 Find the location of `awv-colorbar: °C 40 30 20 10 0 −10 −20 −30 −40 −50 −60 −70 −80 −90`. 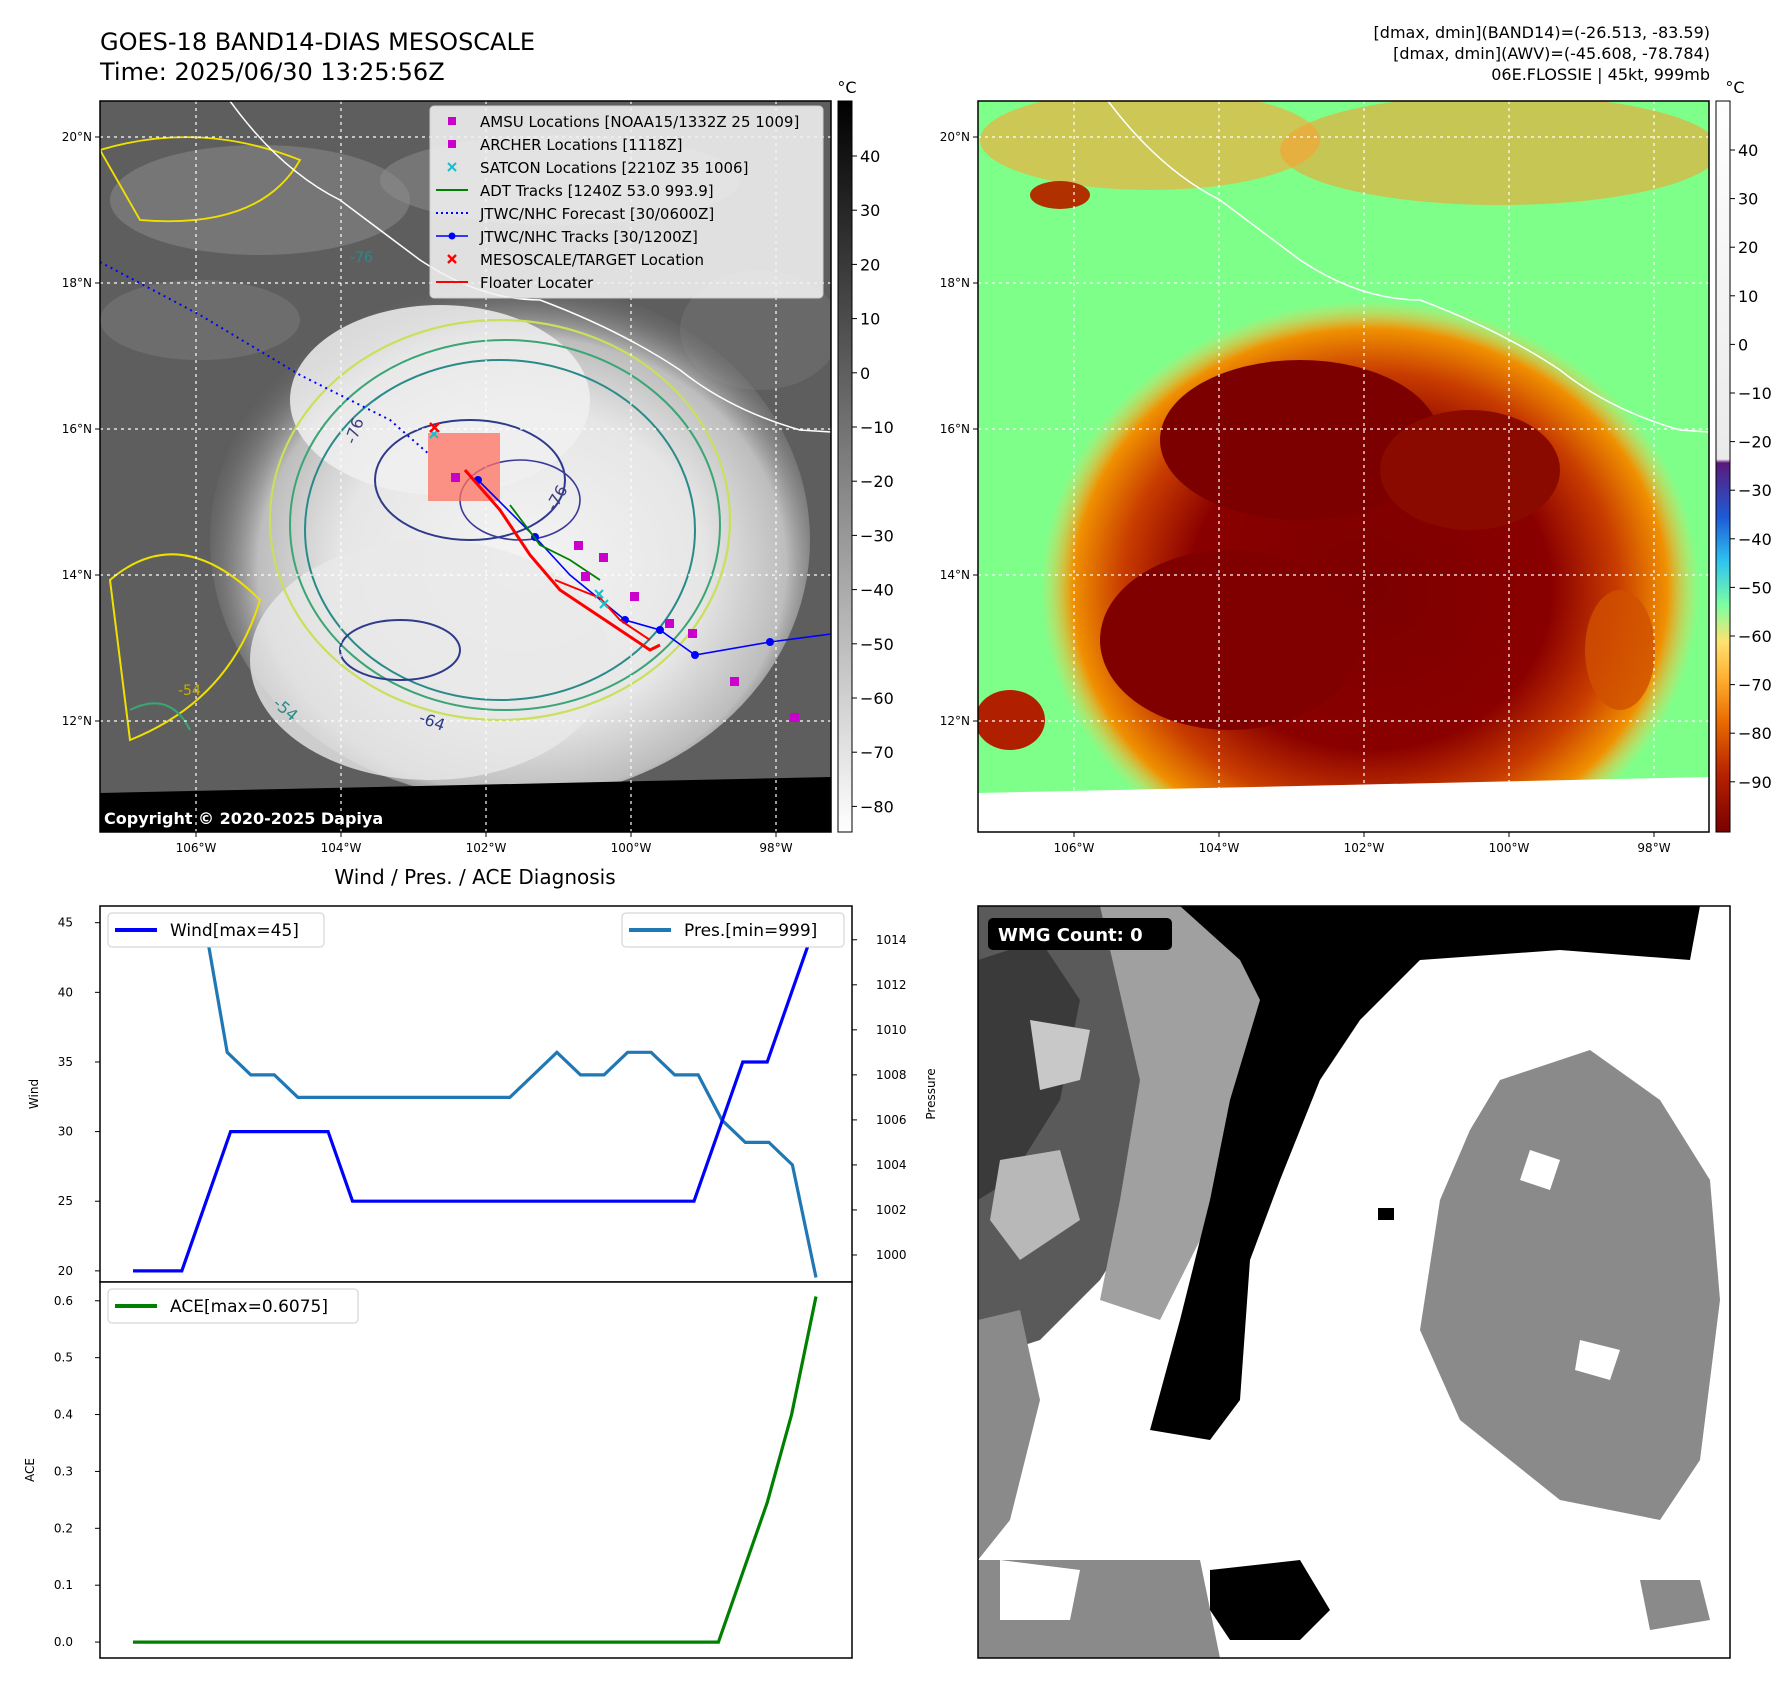

awv-colorbar: °C 40 30 20 10 0 −10 −20 −30 −40 −50 −60 −70 −80 −90 is located at coordinates (1743, 455).